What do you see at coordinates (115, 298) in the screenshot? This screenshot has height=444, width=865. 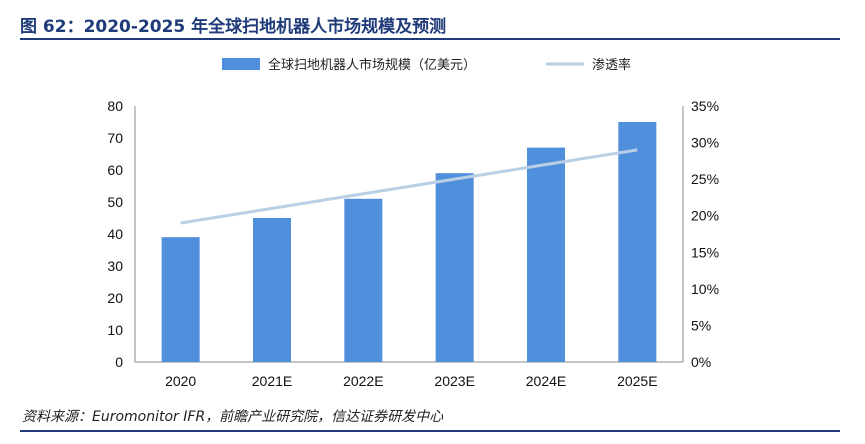 I see `y-left-tick-label: 20` at bounding box center [115, 298].